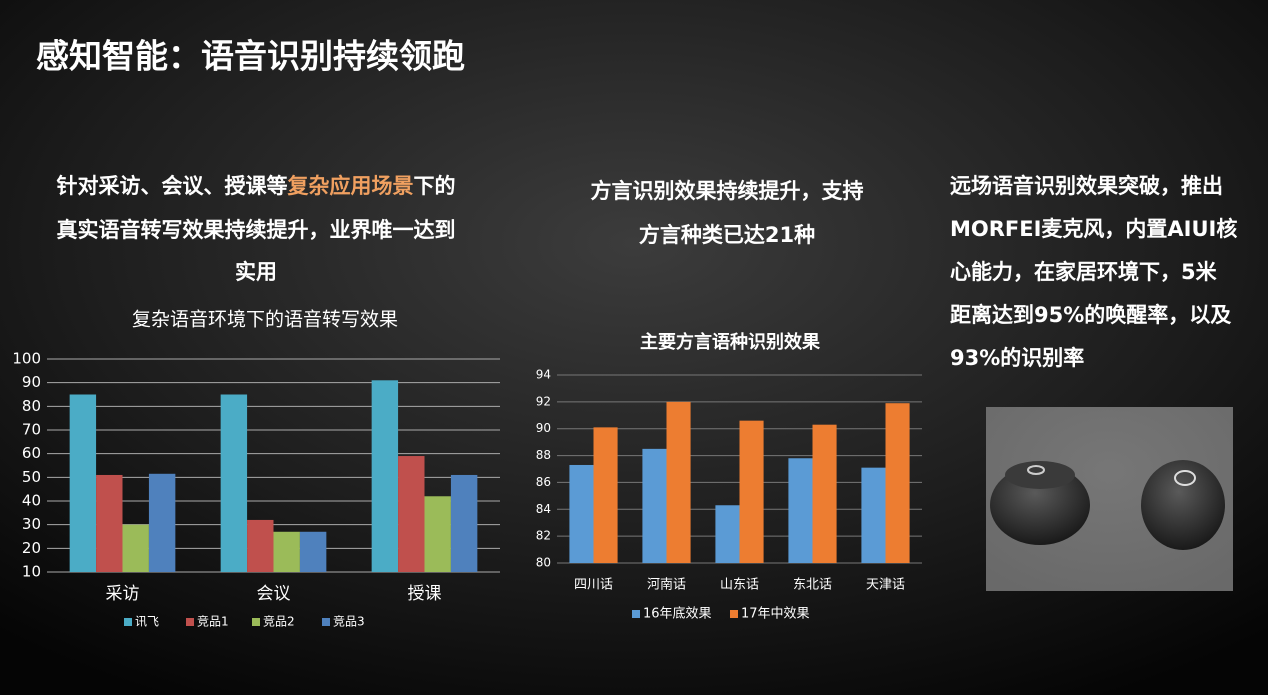  What do you see at coordinates (435, 186) in the screenshot?
I see `text-part: 下的` at bounding box center [435, 186].